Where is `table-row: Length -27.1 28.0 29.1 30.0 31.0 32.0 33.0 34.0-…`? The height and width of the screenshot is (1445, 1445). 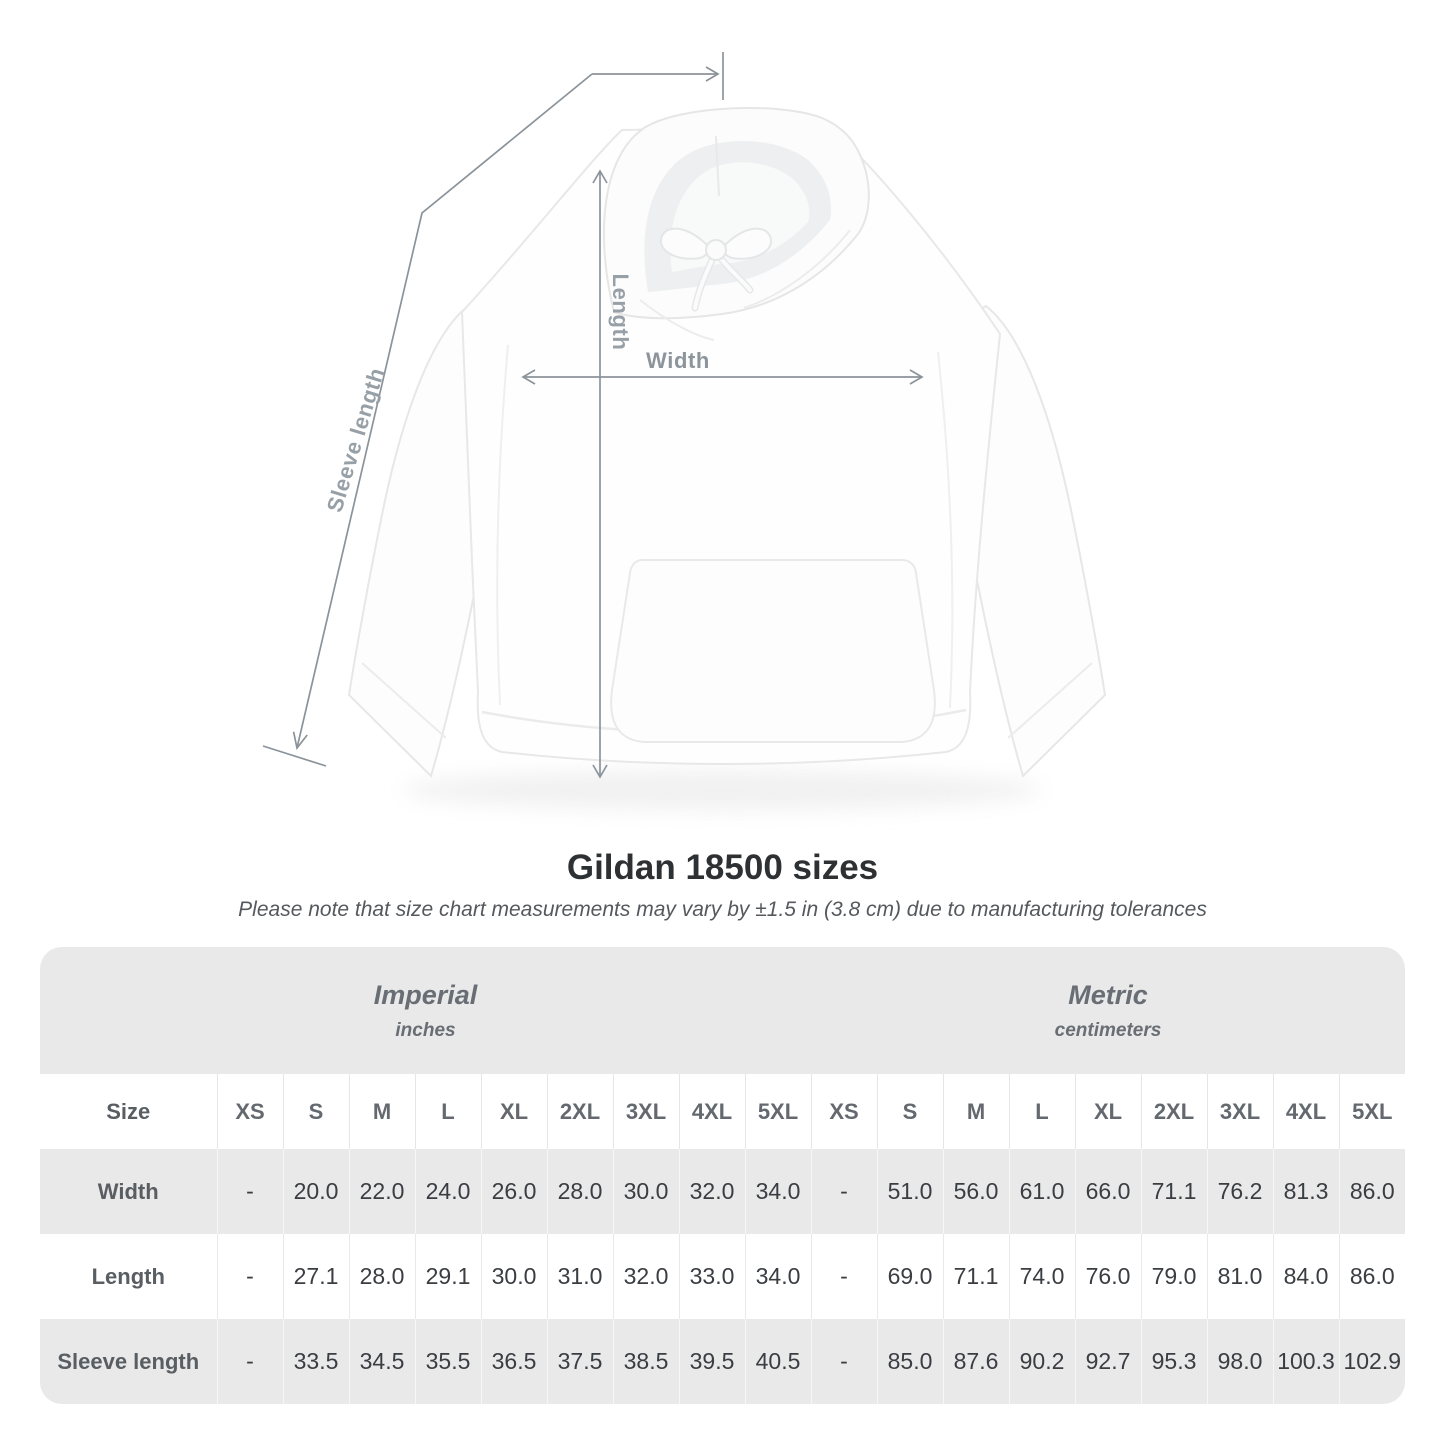
table-row: Length -27.1 28.0 29.1 30.0 31.0 32.0 33.0 34.0-… is located at coordinates (722, 1276).